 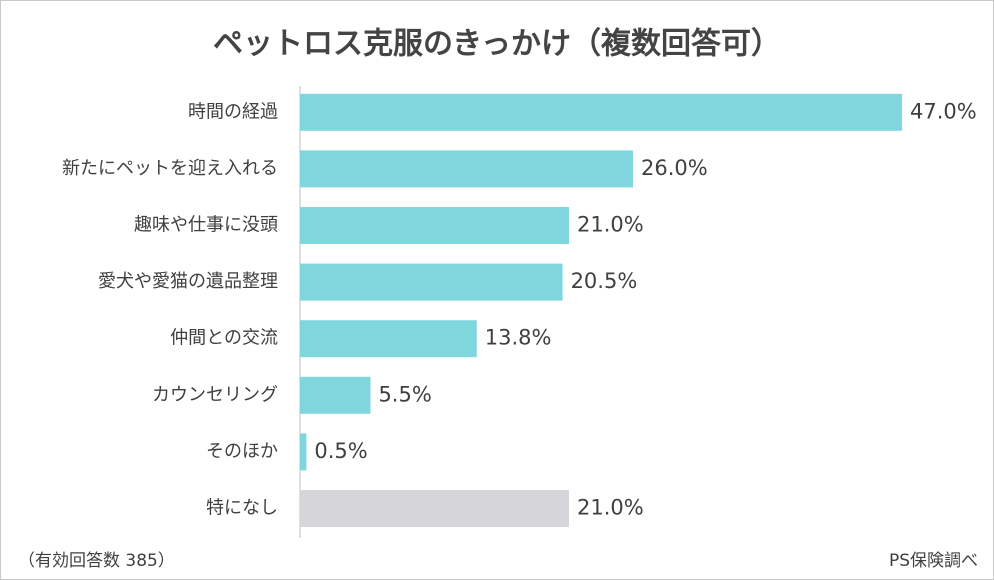 I want to click on source: PS保険調べ, so click(x=933, y=561).